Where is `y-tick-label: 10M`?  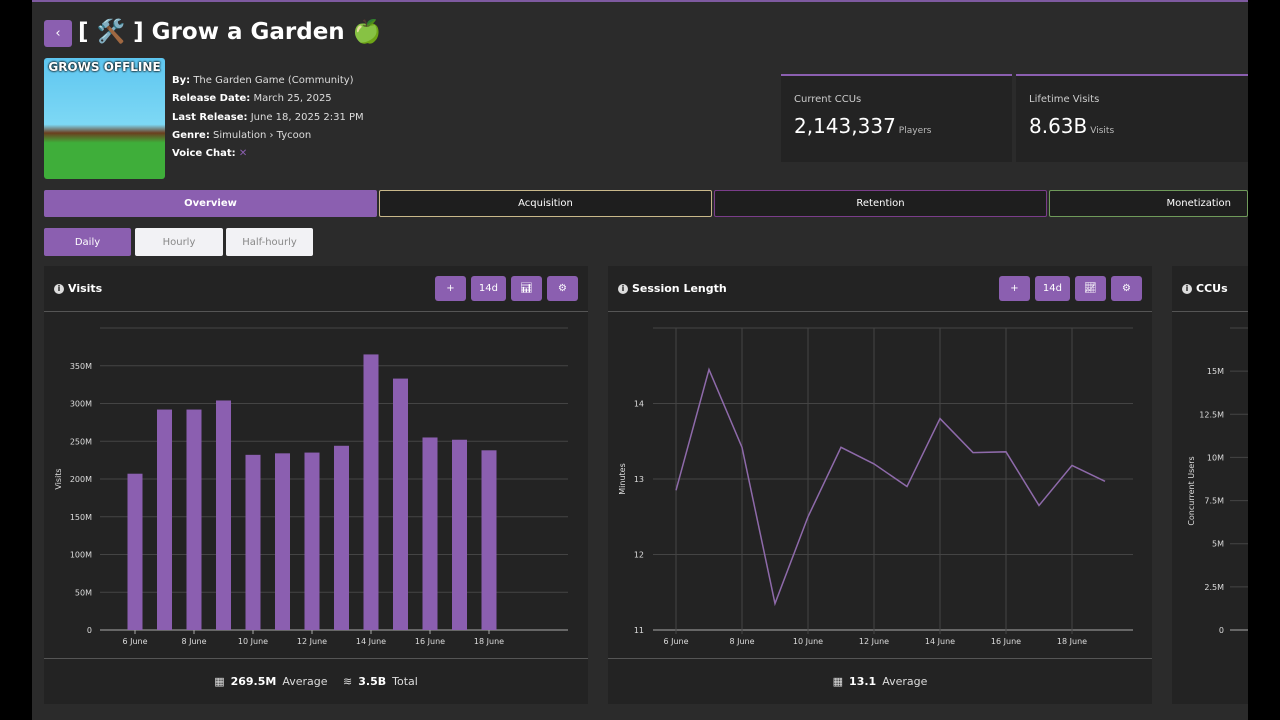 y-tick-label: 10M is located at coordinates (1215, 457).